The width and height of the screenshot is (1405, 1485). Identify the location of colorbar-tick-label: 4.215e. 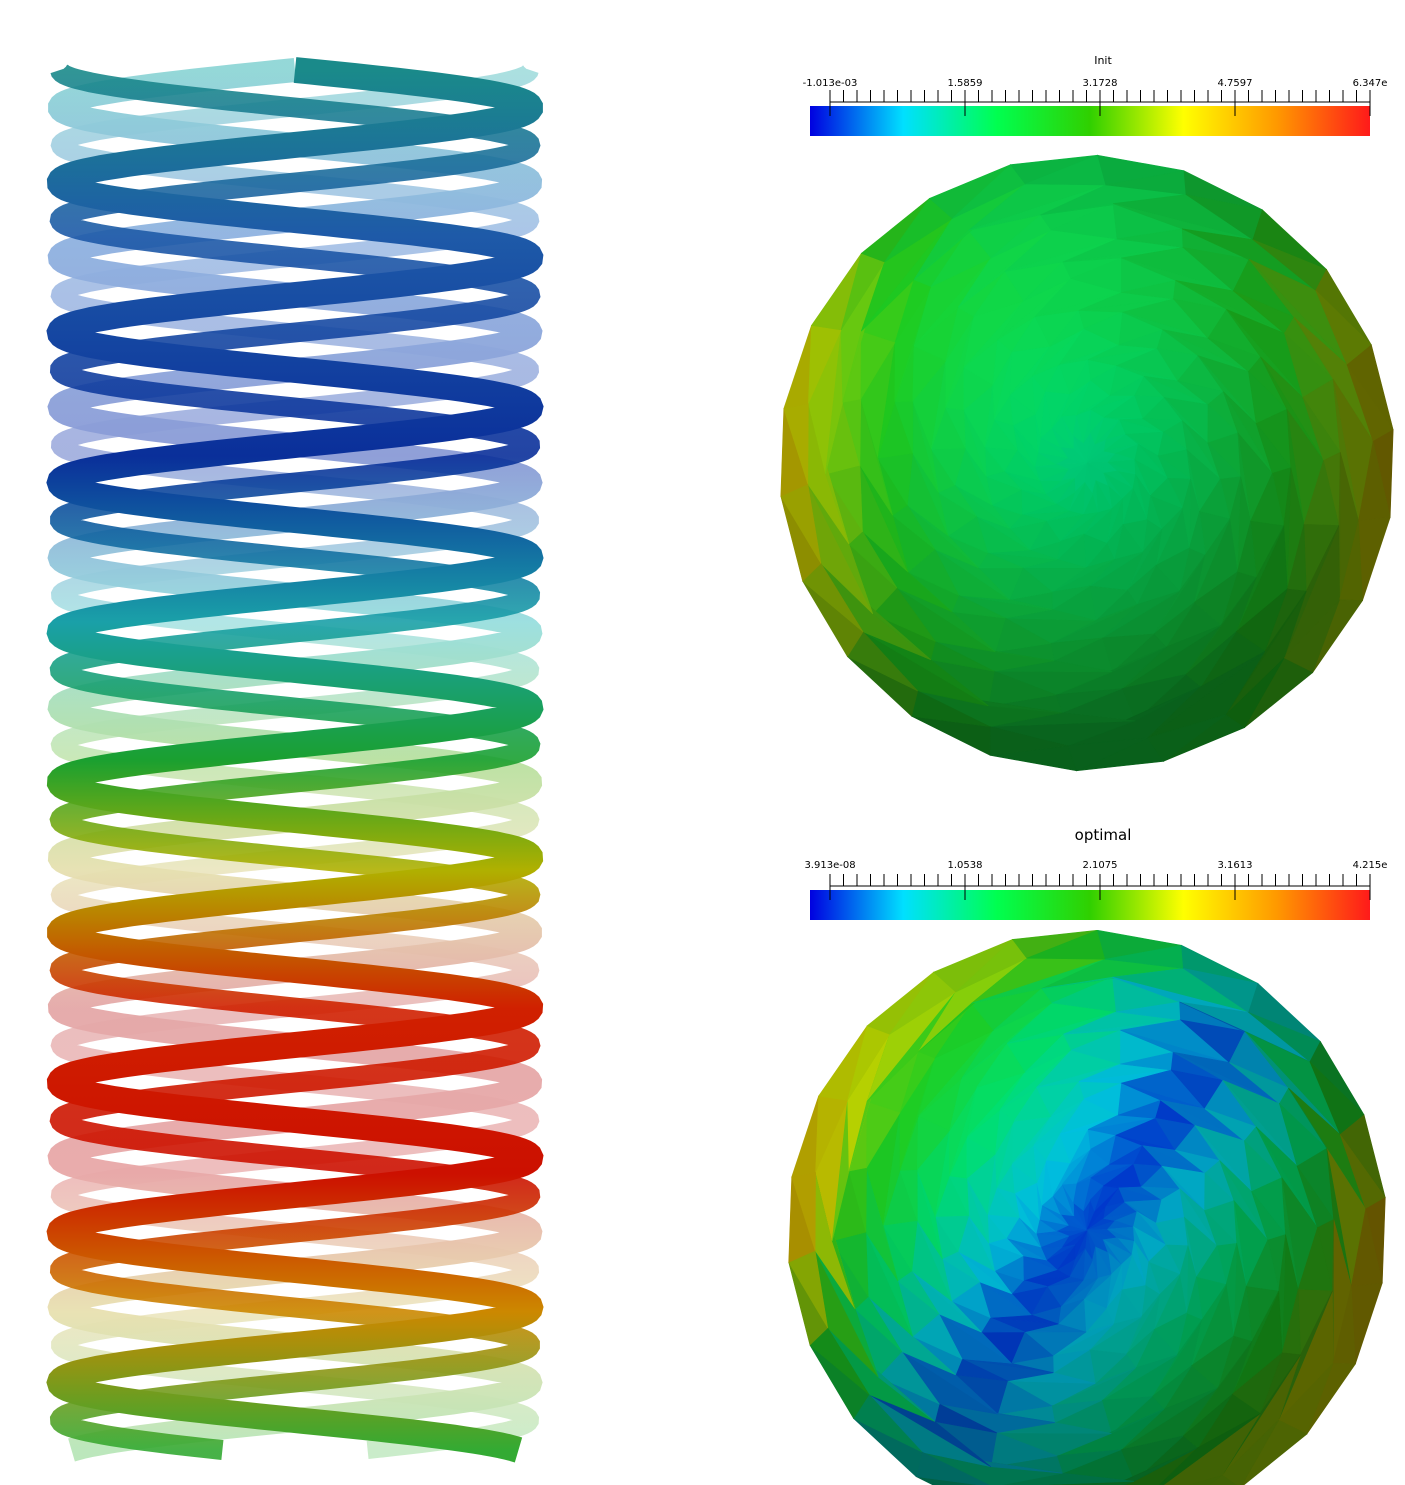
(1370, 865).